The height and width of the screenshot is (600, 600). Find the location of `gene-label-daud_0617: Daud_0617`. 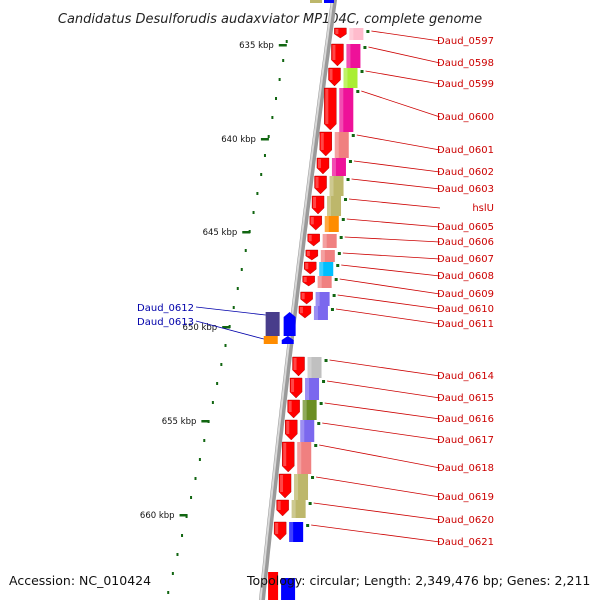

gene-label-daud_0617: Daud_0617 is located at coordinates (465, 440).